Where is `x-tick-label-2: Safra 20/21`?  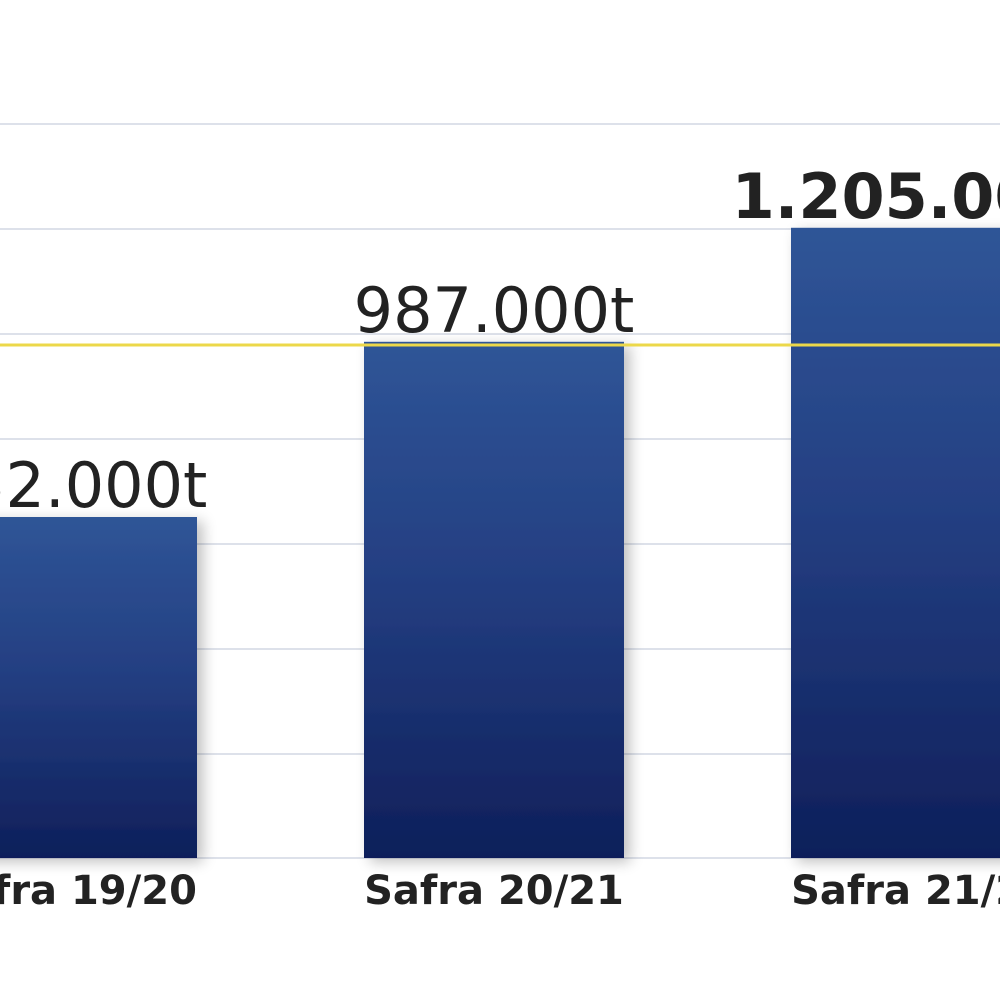
x-tick-label-2: Safra 20/21 is located at coordinates (494, 891).